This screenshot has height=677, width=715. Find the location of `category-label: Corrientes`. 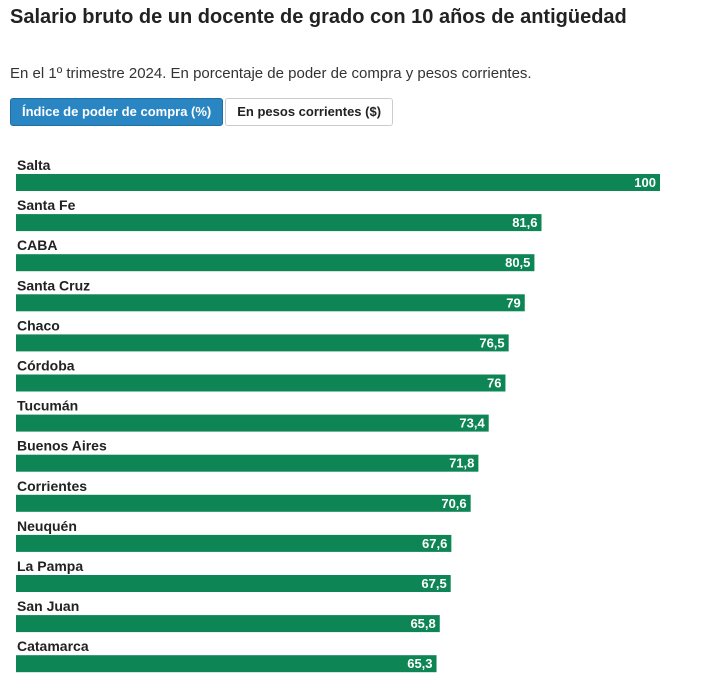

category-label: Corrientes is located at coordinates (52, 486).